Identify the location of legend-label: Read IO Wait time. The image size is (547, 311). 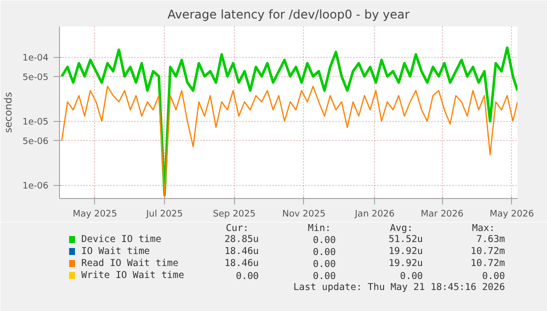
(130, 263).